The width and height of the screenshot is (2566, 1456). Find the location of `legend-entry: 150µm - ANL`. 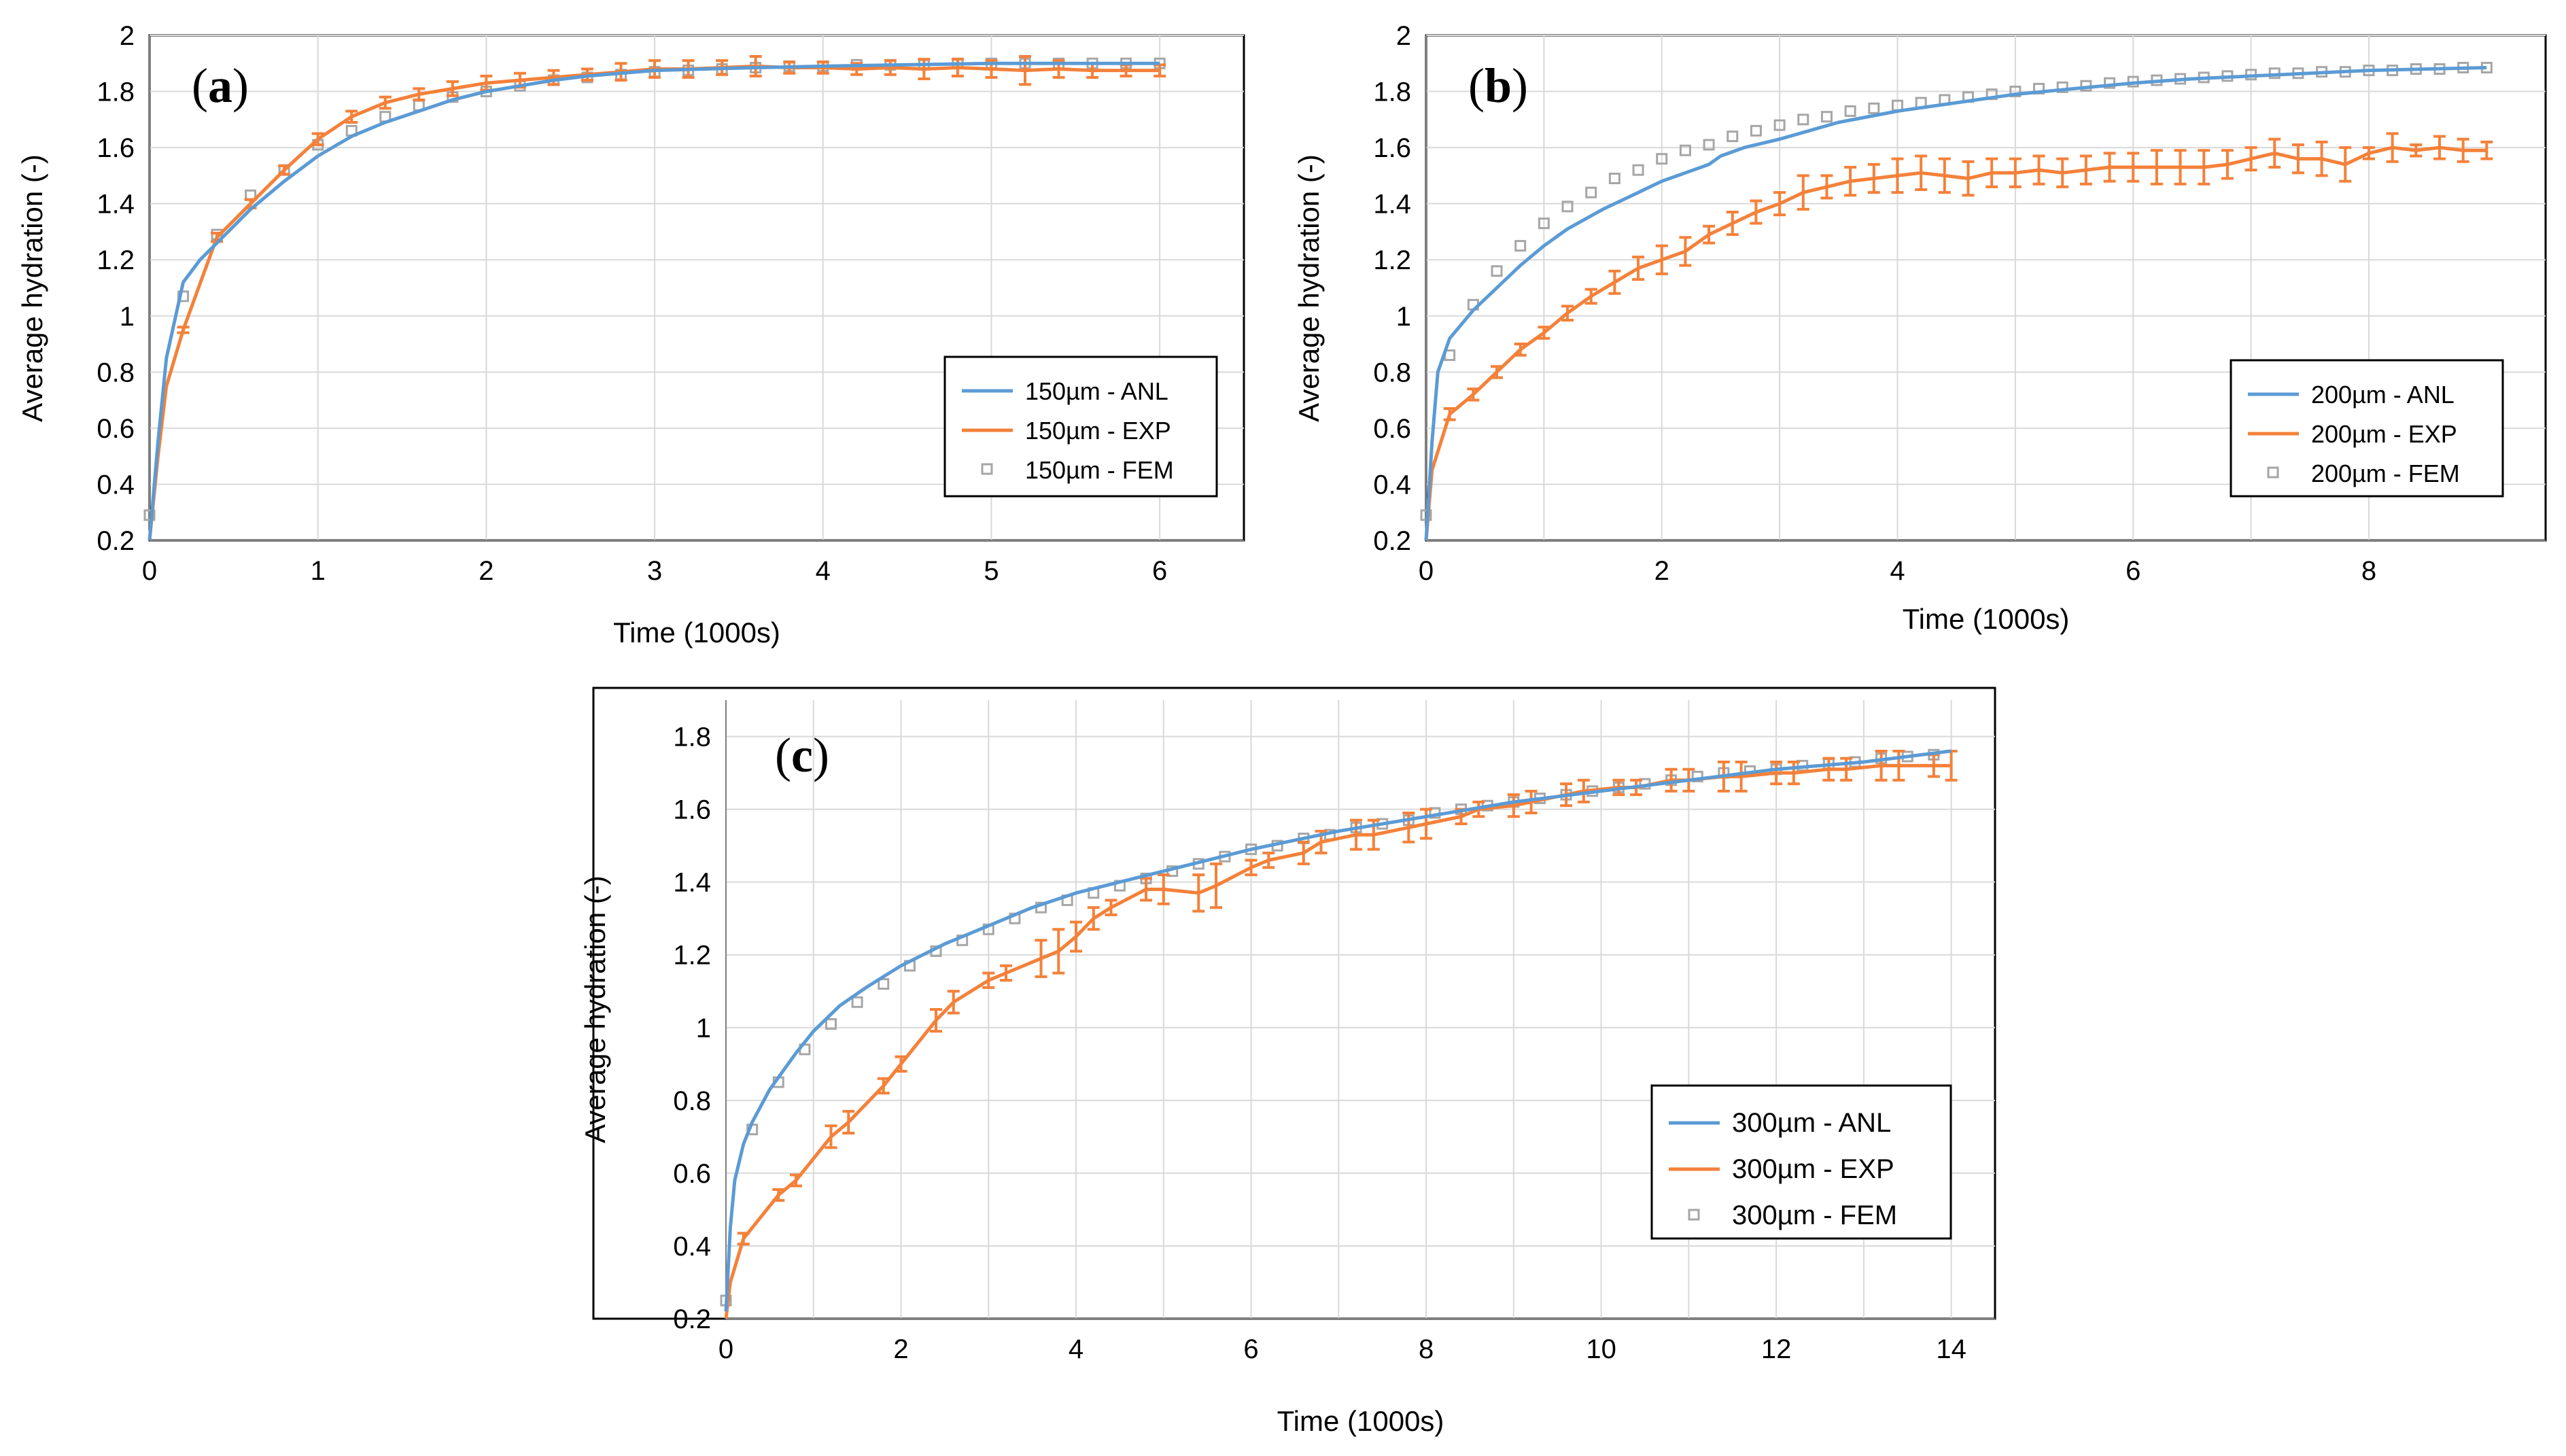

legend-entry: 150µm - ANL is located at coordinates (1065, 391).